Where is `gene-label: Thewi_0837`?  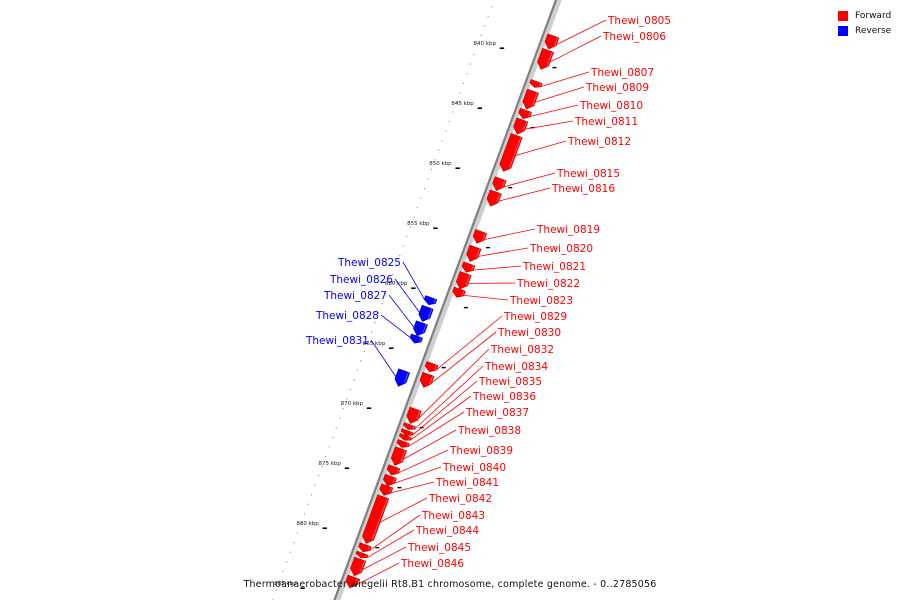
gene-label: Thewi_0837 is located at coordinates (497, 413).